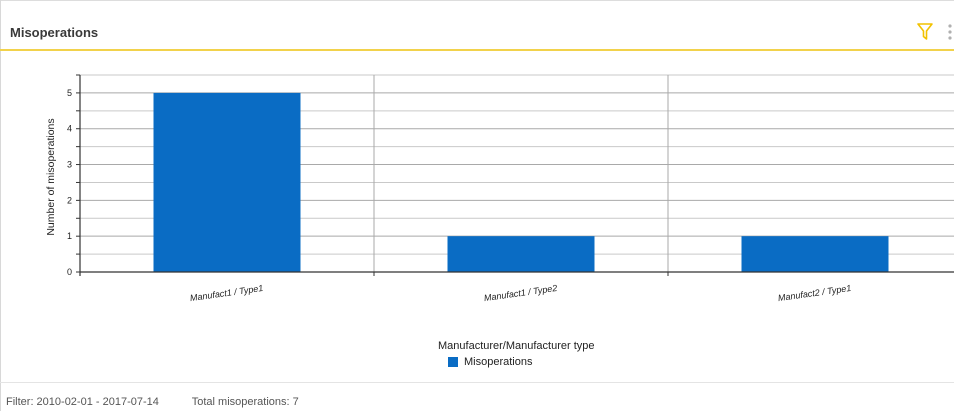 This screenshot has width=954, height=411. What do you see at coordinates (69, 93) in the screenshot?
I see `y-tick-label: 5` at bounding box center [69, 93].